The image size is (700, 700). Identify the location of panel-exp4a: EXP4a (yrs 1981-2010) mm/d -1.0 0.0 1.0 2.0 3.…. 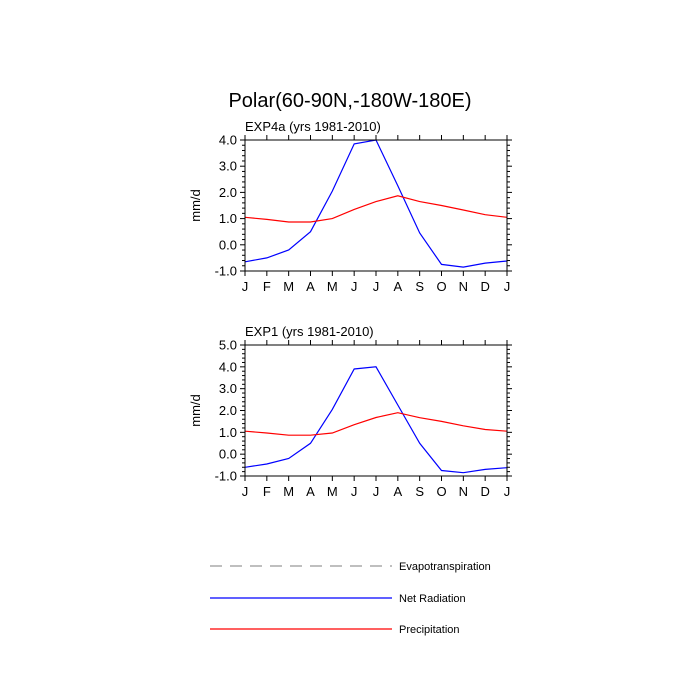
(350, 206).